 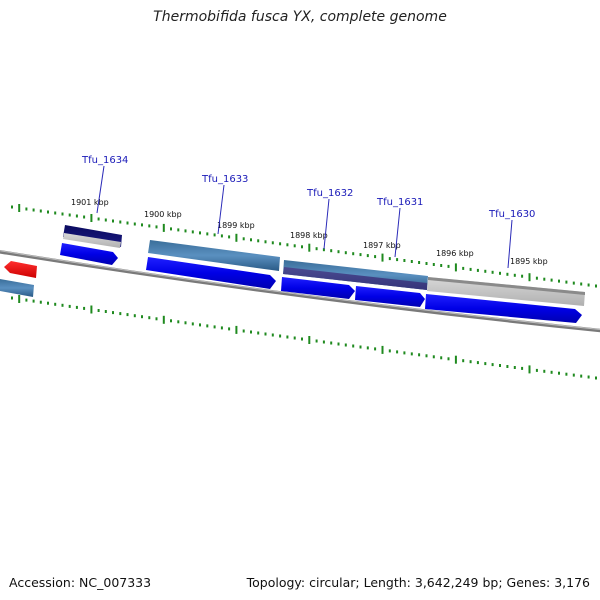 I want to click on gene-label-tfu-1632: Tfu_1632, so click(x=329, y=193).